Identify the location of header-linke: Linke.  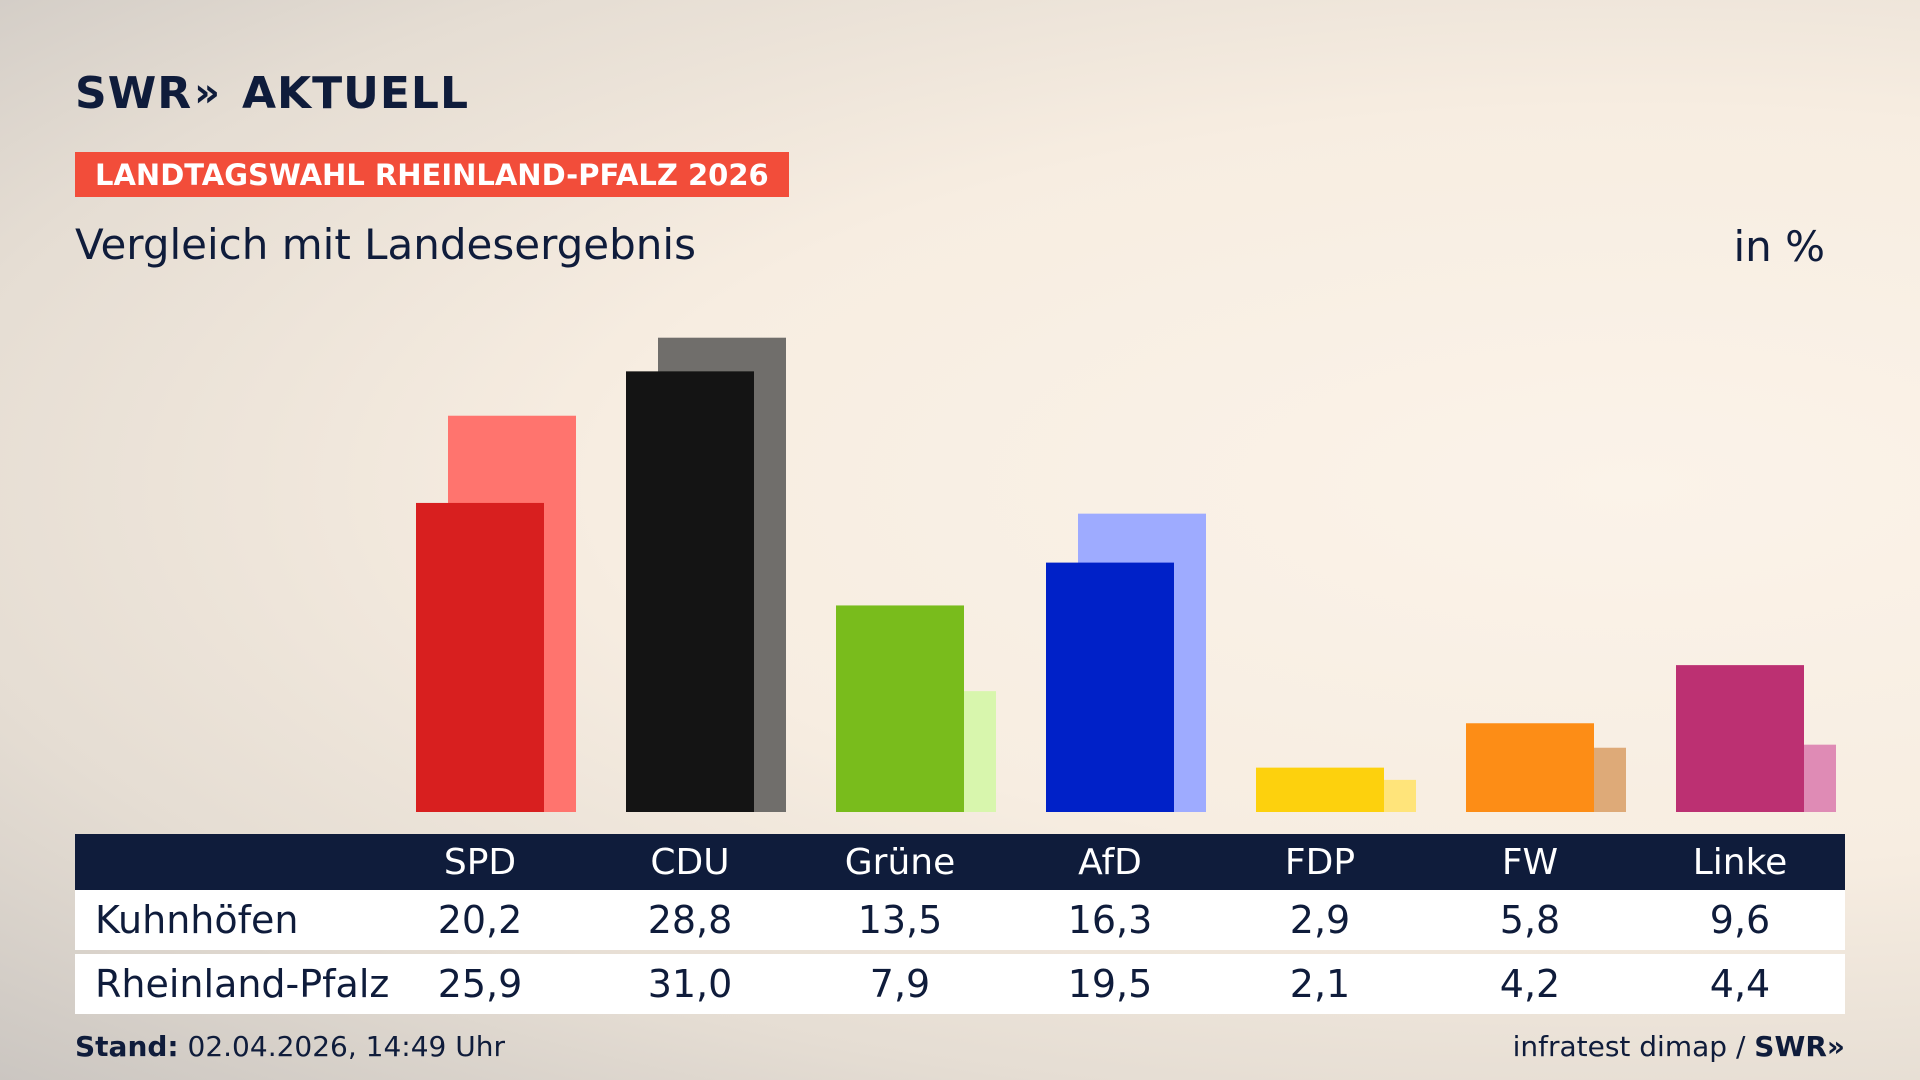
(1740, 862).